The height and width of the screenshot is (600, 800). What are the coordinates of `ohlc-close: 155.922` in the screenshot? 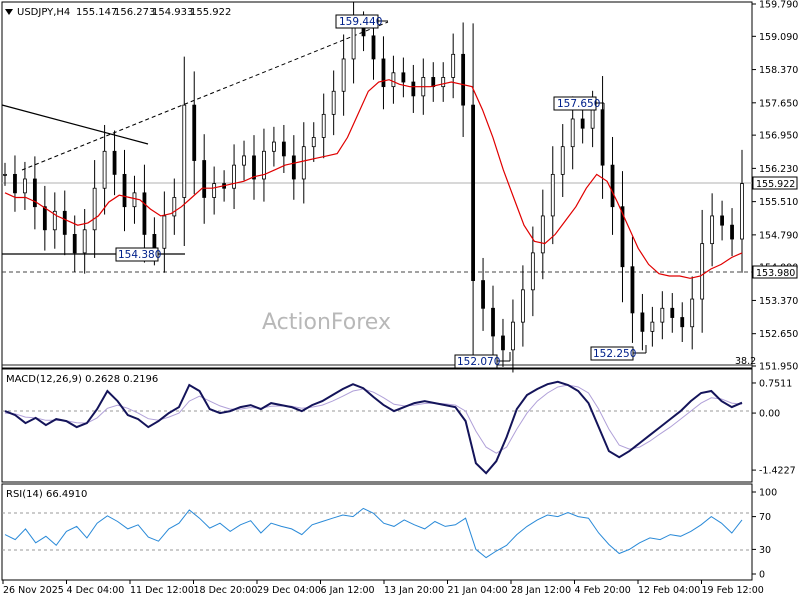 It's located at (210, 12).